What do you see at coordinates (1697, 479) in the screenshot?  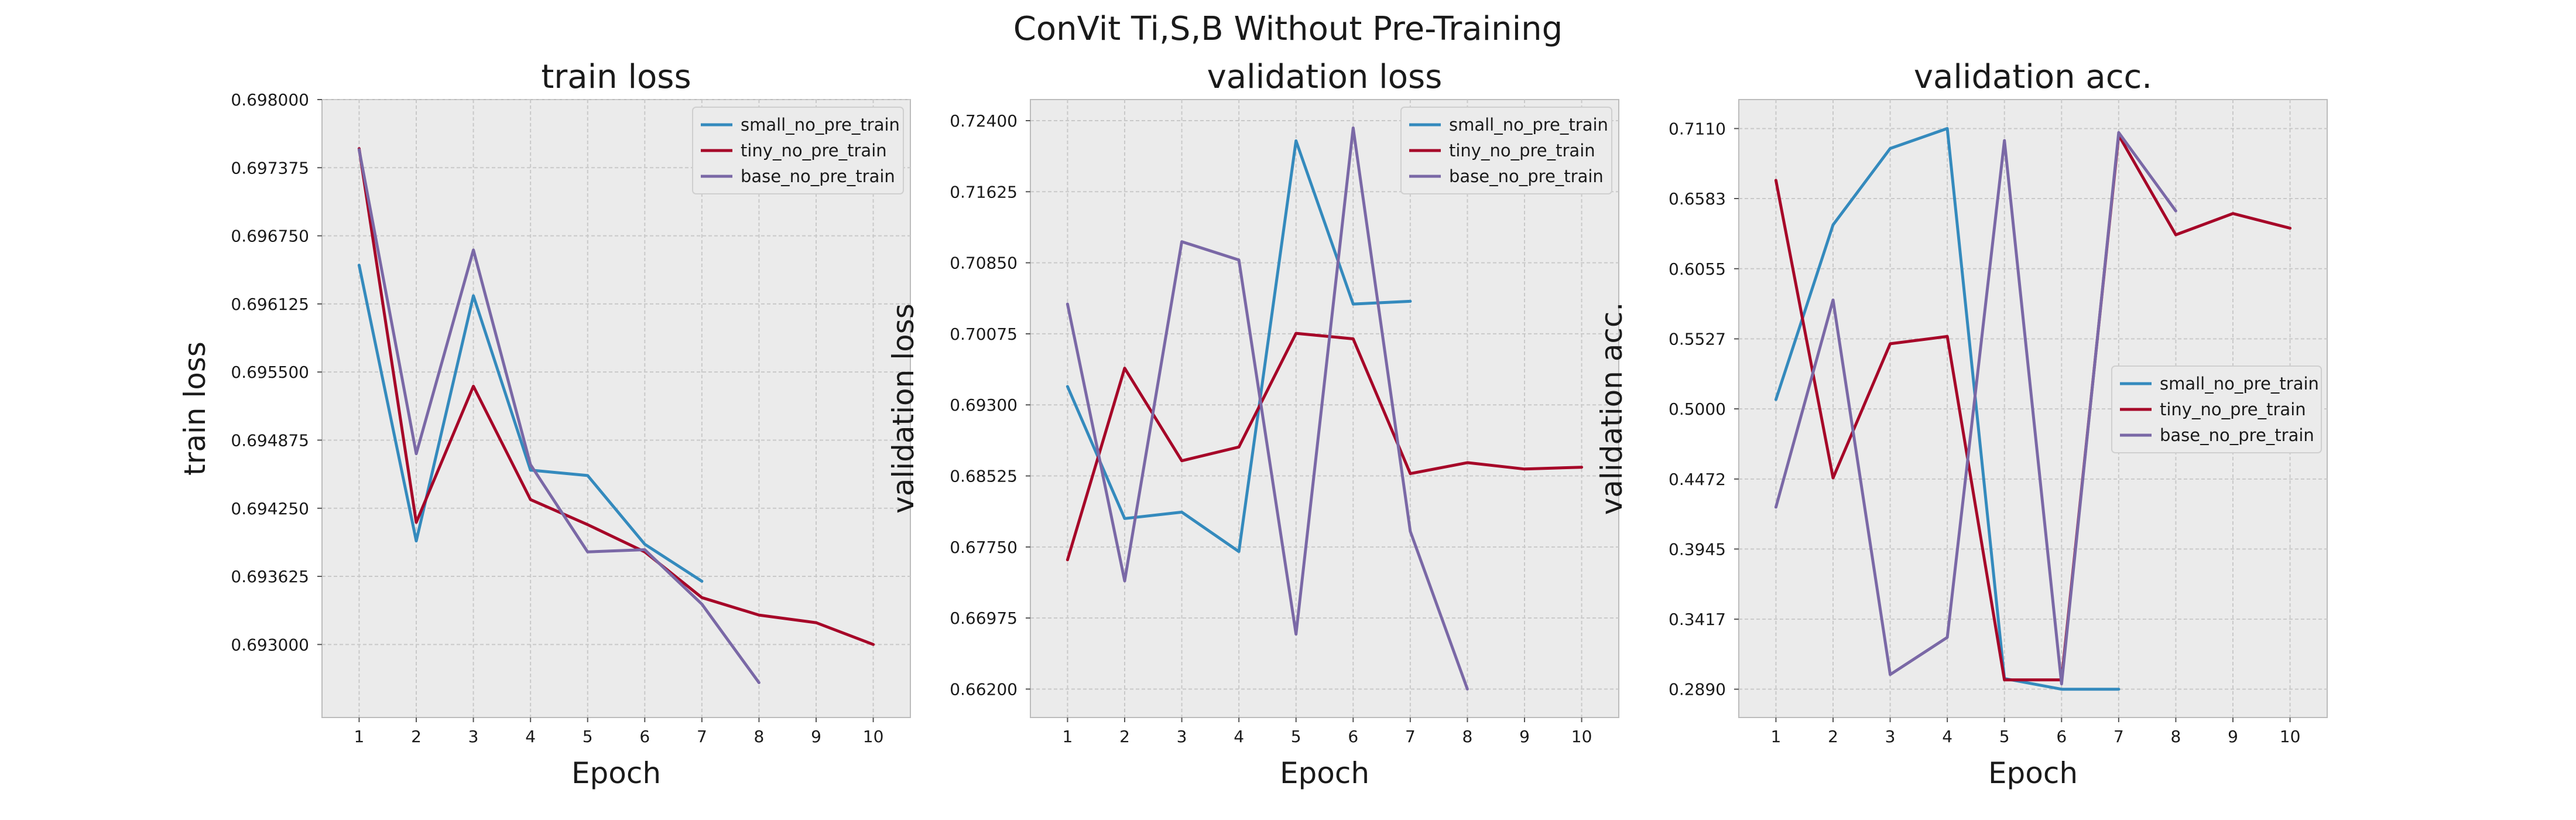 I see `y-tick-label: 0.4472` at bounding box center [1697, 479].